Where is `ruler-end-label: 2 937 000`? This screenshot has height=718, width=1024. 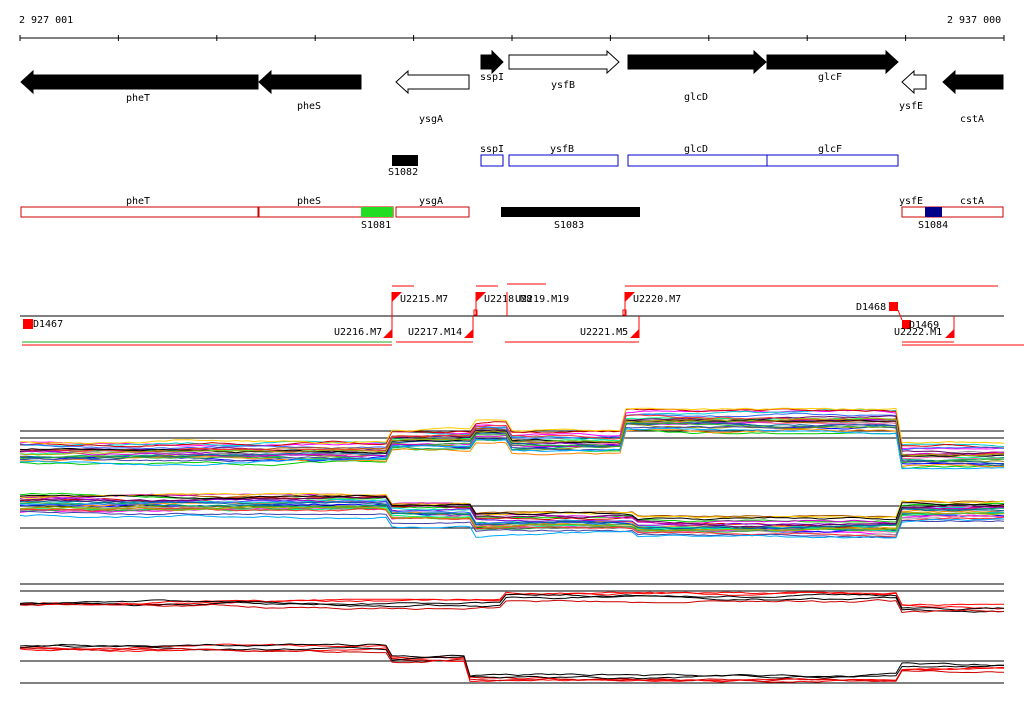
ruler-end-label: 2 937 000 is located at coordinates (974, 20).